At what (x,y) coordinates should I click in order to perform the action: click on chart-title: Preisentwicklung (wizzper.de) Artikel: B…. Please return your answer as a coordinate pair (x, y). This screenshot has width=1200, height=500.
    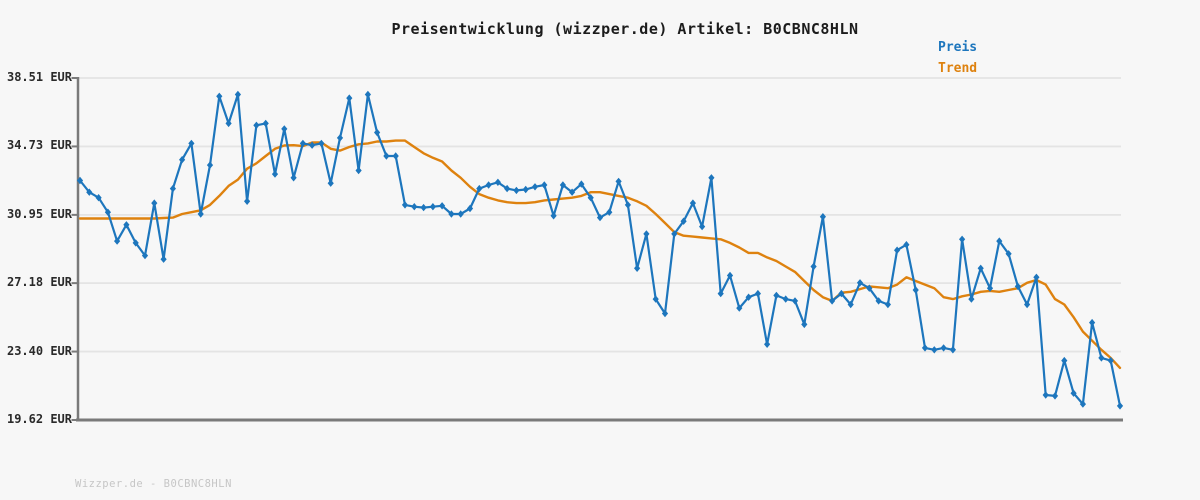
    Looking at the image, I should click on (625, 29).